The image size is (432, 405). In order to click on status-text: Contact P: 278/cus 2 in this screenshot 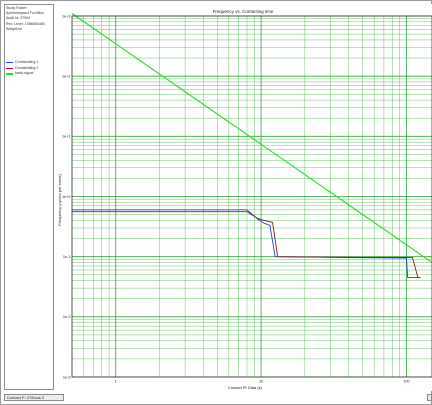, I will do `click(26, 397)`.